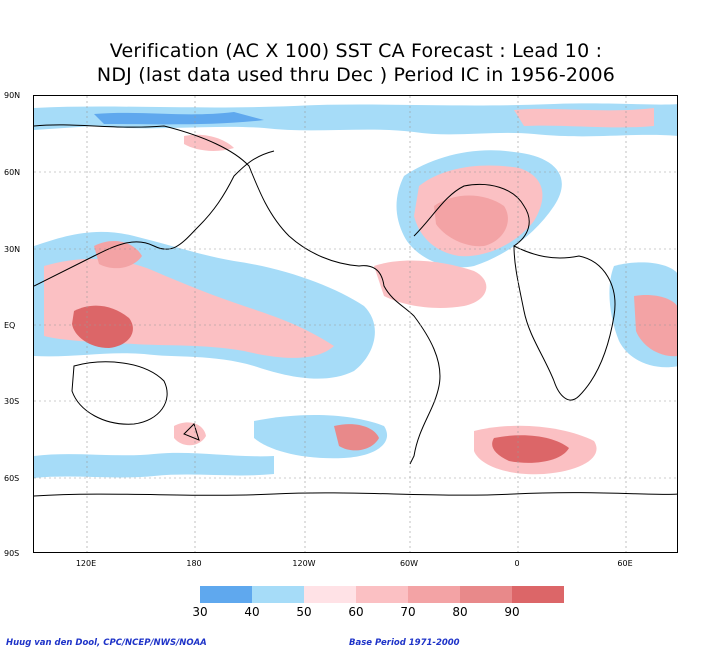 The height and width of the screenshot is (650, 712). What do you see at coordinates (355, 494) in the screenshot?
I see `antarctica-coast` at bounding box center [355, 494].